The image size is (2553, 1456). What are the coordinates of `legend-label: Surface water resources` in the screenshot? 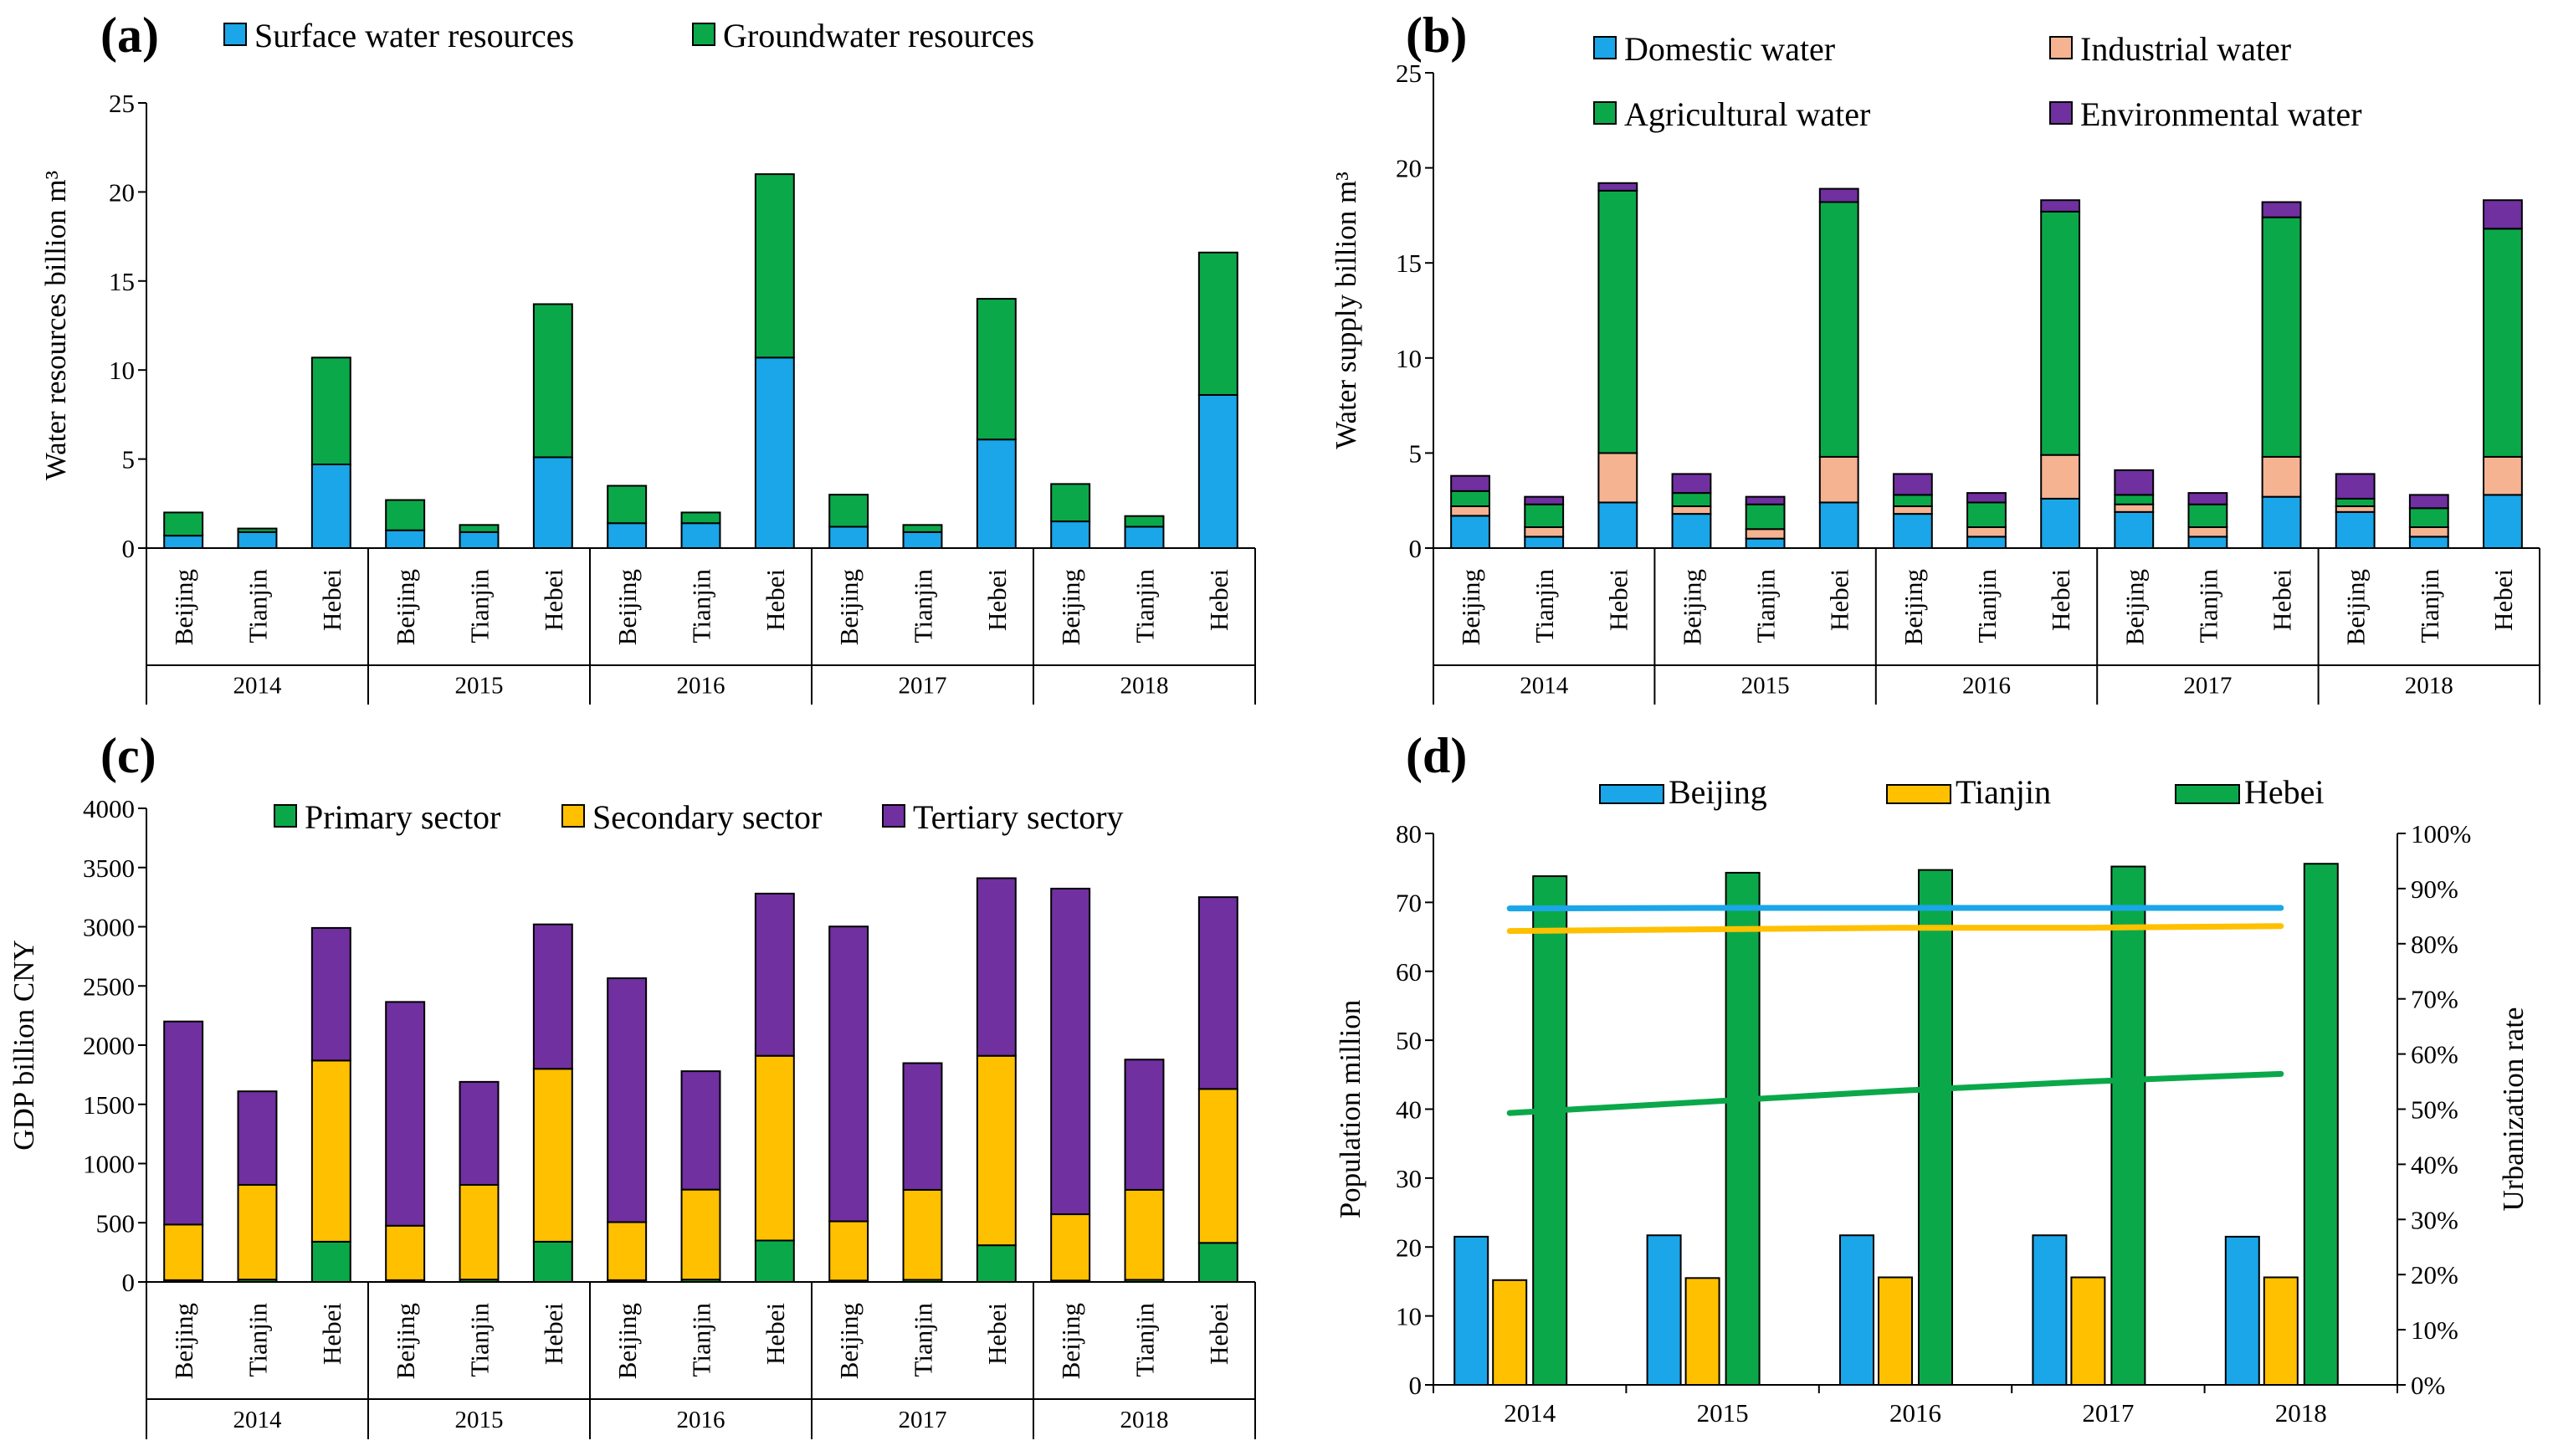 It's located at (414, 35).